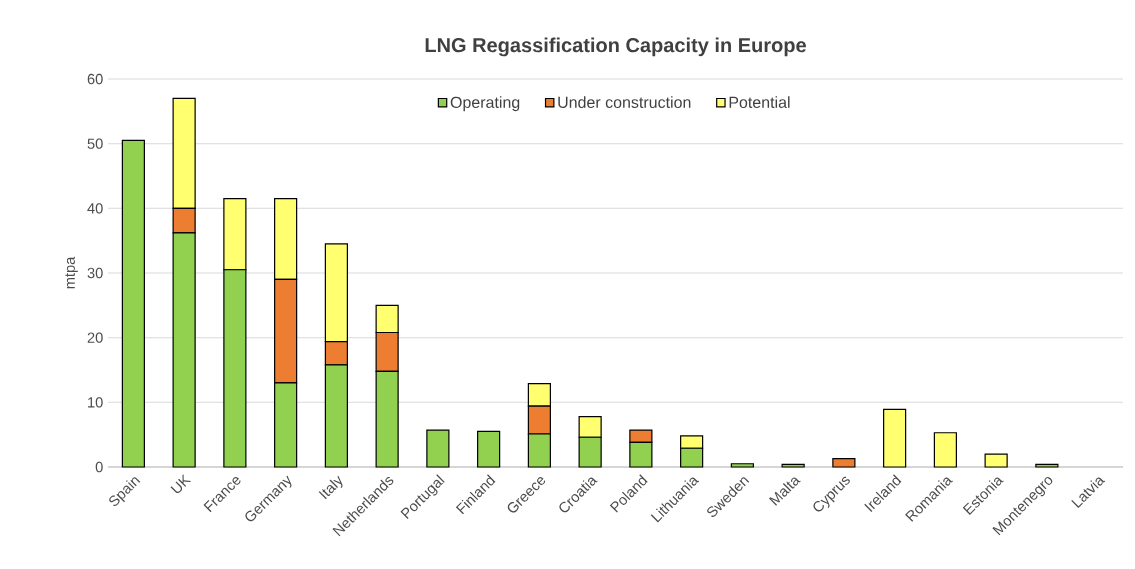  What do you see at coordinates (99, 467) in the screenshot?
I see `y-tick-label: 0` at bounding box center [99, 467].